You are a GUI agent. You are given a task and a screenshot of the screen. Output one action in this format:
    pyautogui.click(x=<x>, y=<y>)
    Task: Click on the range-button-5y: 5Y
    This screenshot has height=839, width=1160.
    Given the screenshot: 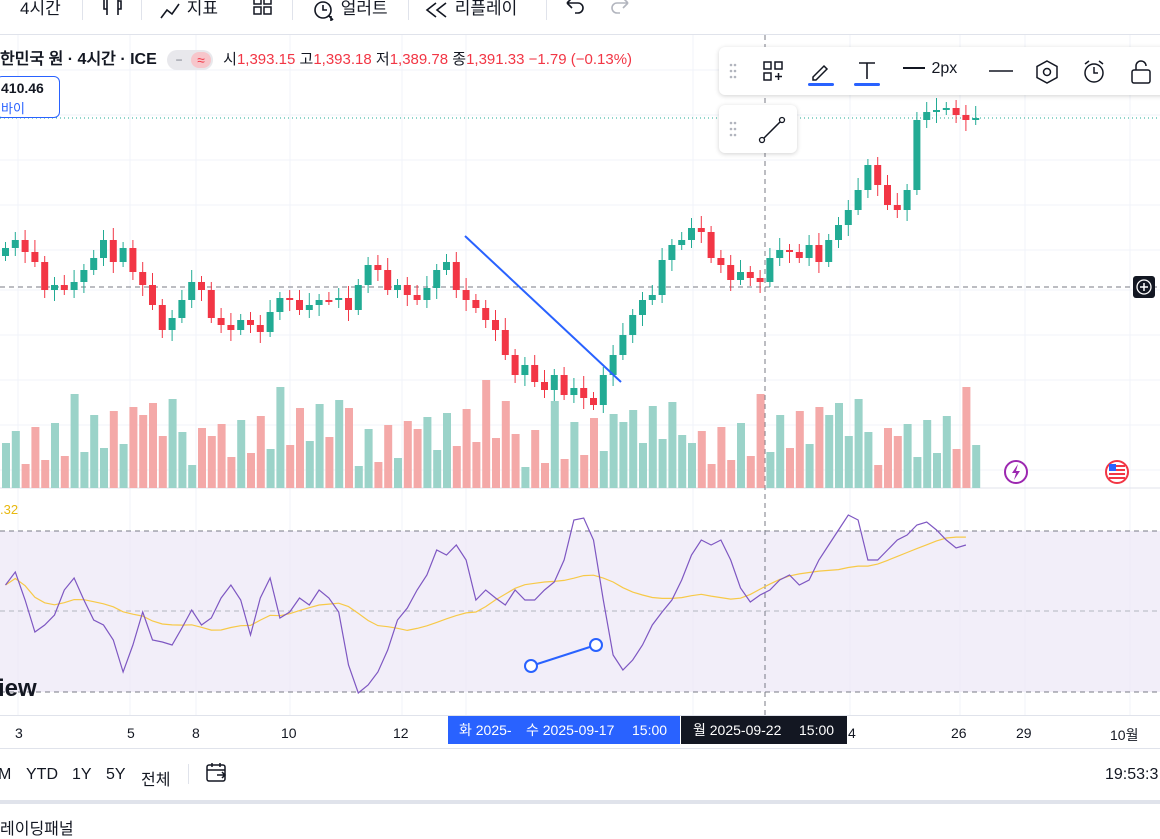 What is the action you would take?
    pyautogui.click(x=116, y=774)
    